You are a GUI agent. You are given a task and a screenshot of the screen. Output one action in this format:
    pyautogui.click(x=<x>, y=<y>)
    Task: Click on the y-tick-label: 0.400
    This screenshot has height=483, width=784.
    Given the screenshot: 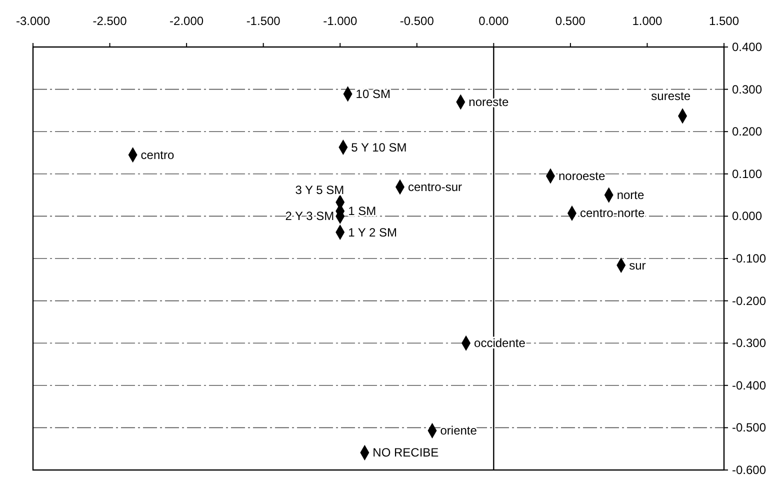 What is the action you would take?
    pyautogui.click(x=747, y=47)
    